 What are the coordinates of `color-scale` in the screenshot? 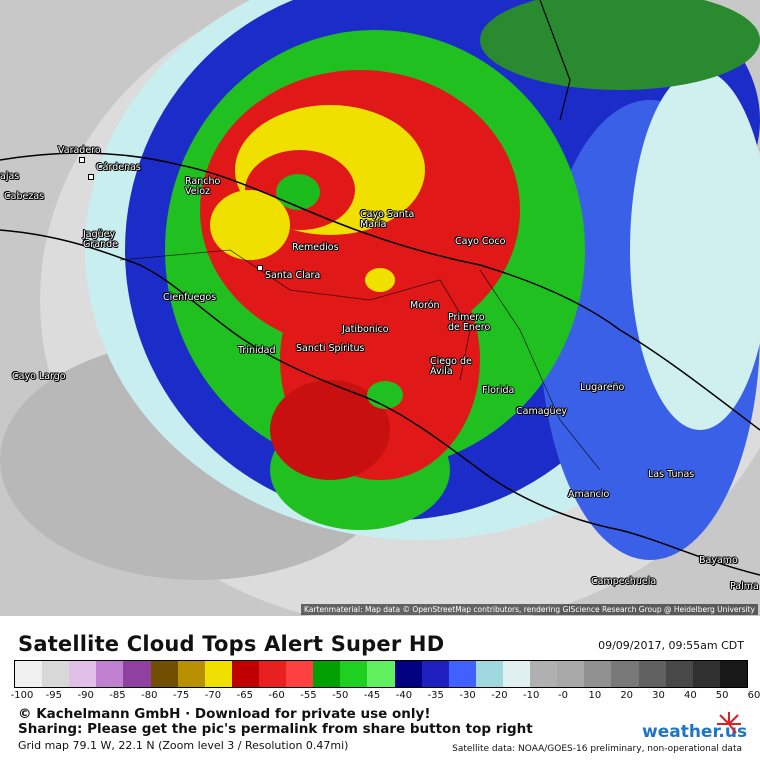 It's located at (381, 674).